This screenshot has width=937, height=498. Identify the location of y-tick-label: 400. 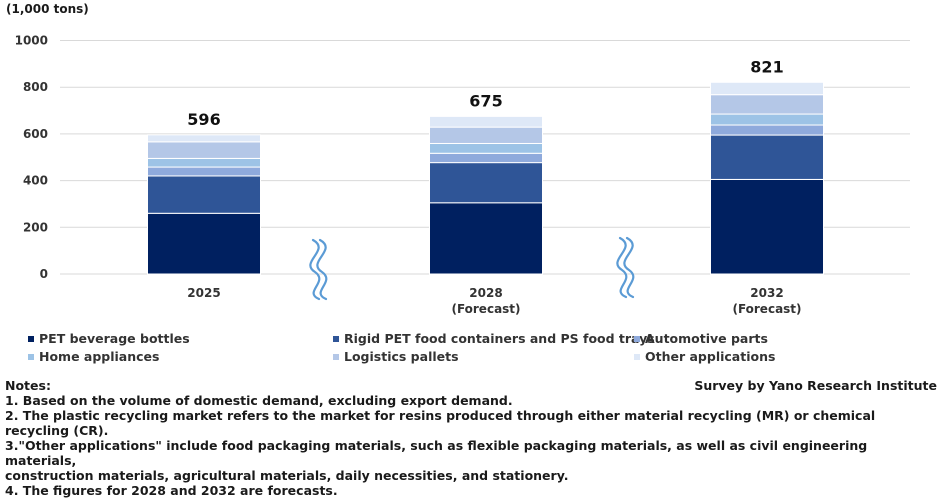
(35, 181).